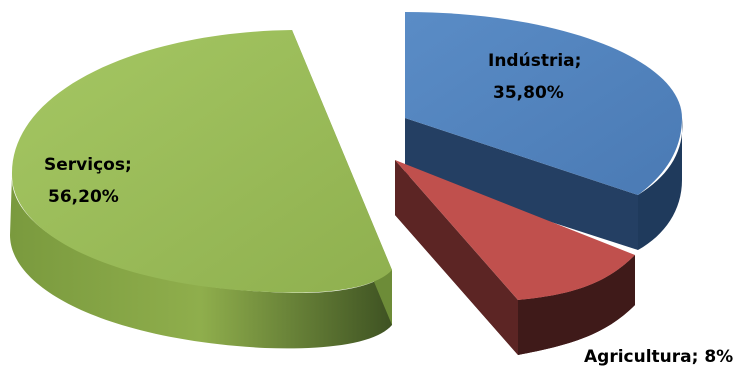 This screenshot has height=370, width=741. What do you see at coordinates (528, 93) in the screenshot?
I see `label-industria-value: 35,80%` at bounding box center [528, 93].